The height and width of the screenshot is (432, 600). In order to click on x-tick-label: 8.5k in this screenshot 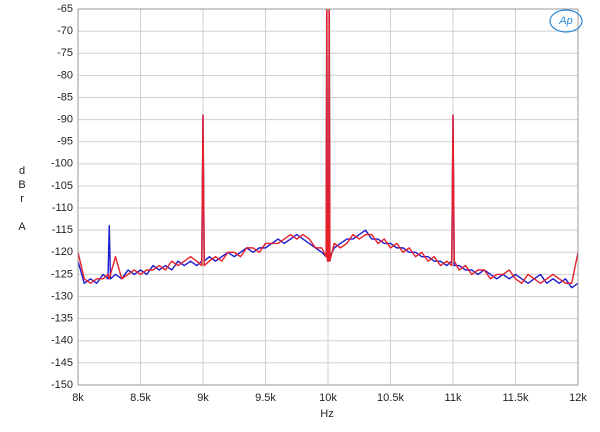, I will do `click(140, 398)`.